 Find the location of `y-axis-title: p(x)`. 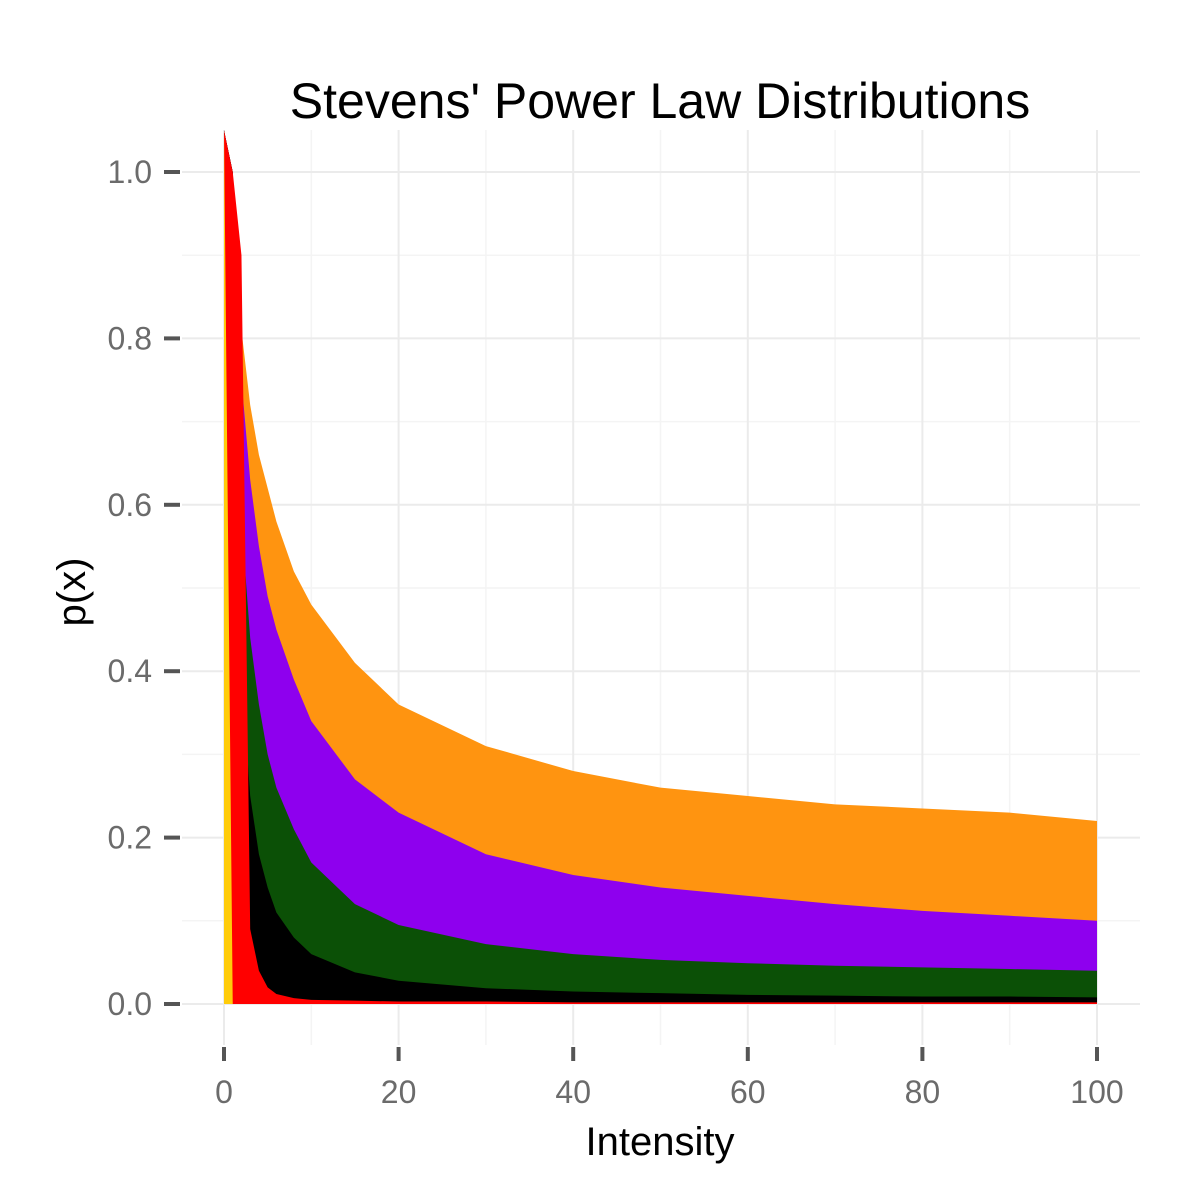

y-axis-title: p(x) is located at coordinates (72, 592).